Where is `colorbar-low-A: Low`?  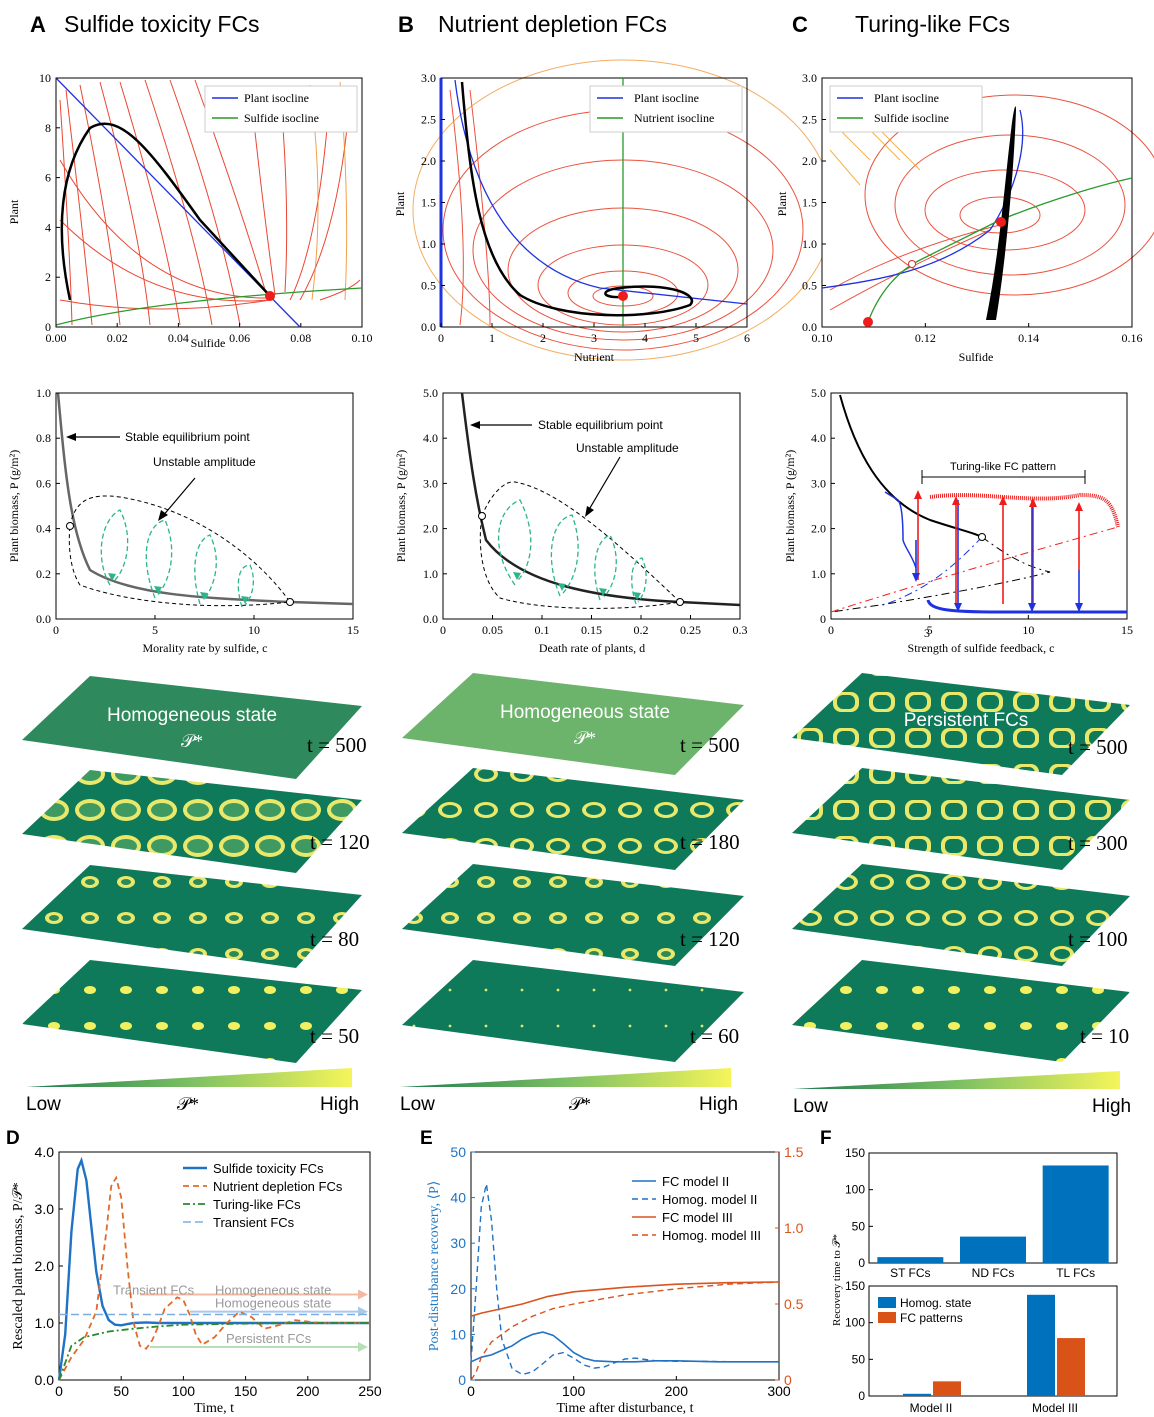 colorbar-low-A: Low is located at coordinates (43, 1104).